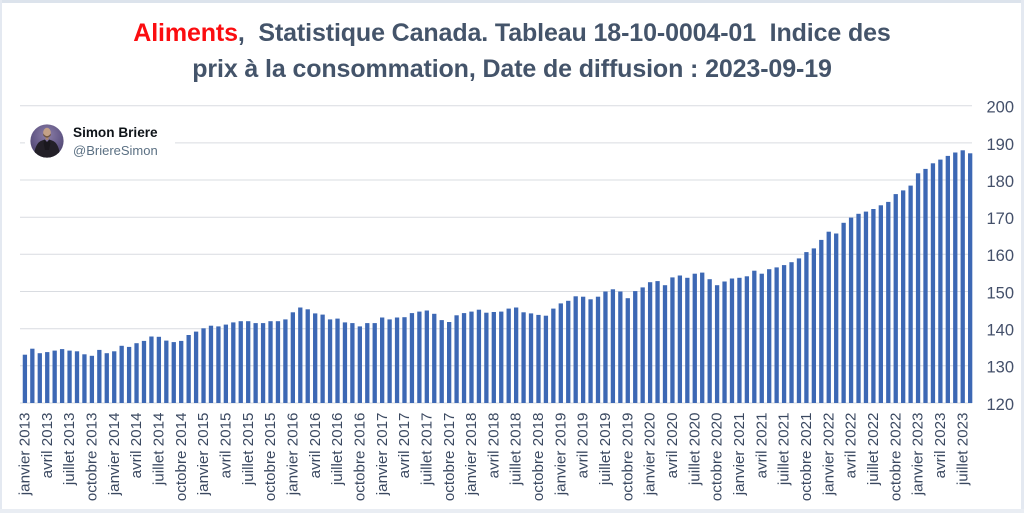  What do you see at coordinates (114, 455) in the screenshot?
I see `svg-text: janvier 2014` at bounding box center [114, 455].